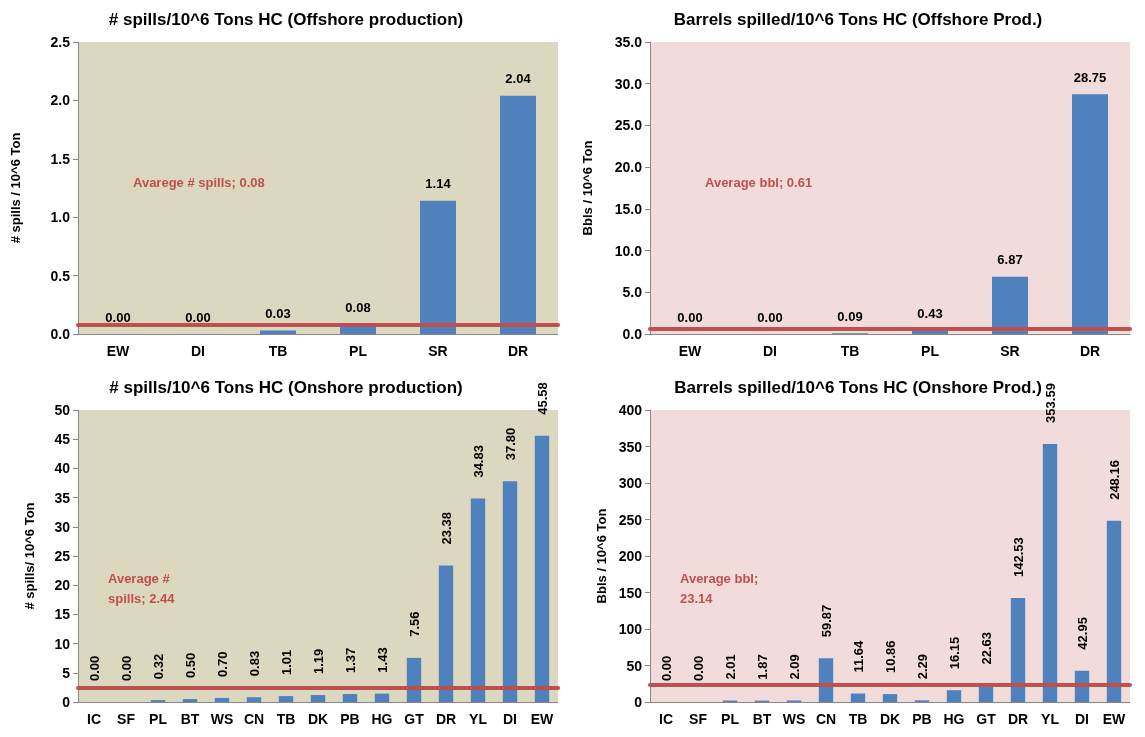 This screenshot has width=1145, height=737. What do you see at coordinates (60, 275) in the screenshot?
I see `y-tick-label: 0.5` at bounding box center [60, 275].